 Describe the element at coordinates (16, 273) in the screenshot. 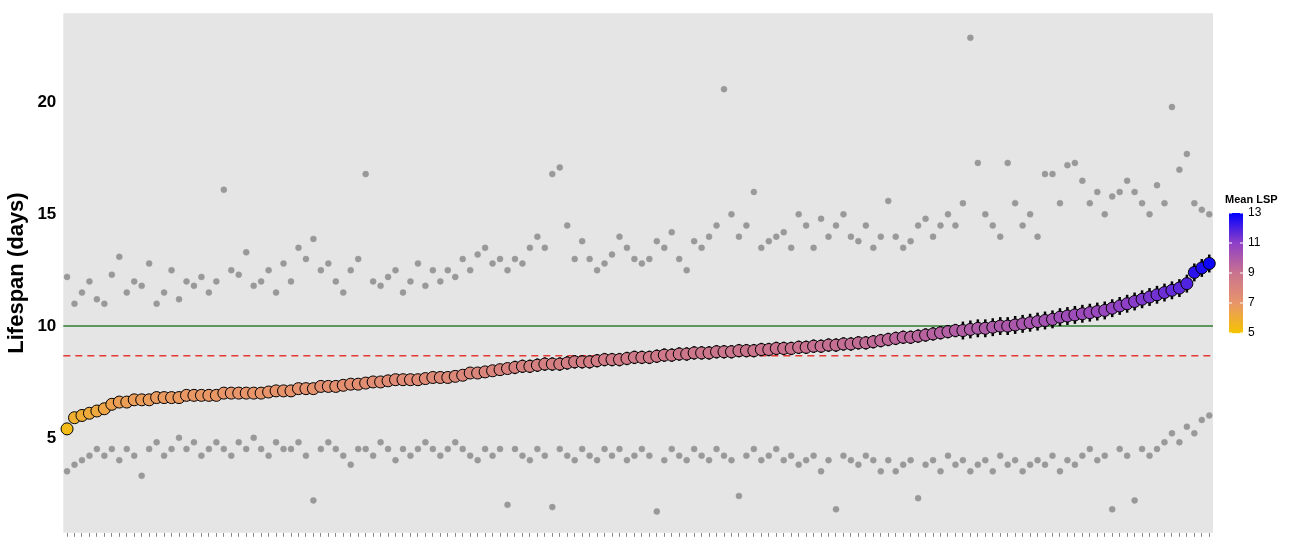

I see `y-axis-title: Lifespan (days)` at that location.